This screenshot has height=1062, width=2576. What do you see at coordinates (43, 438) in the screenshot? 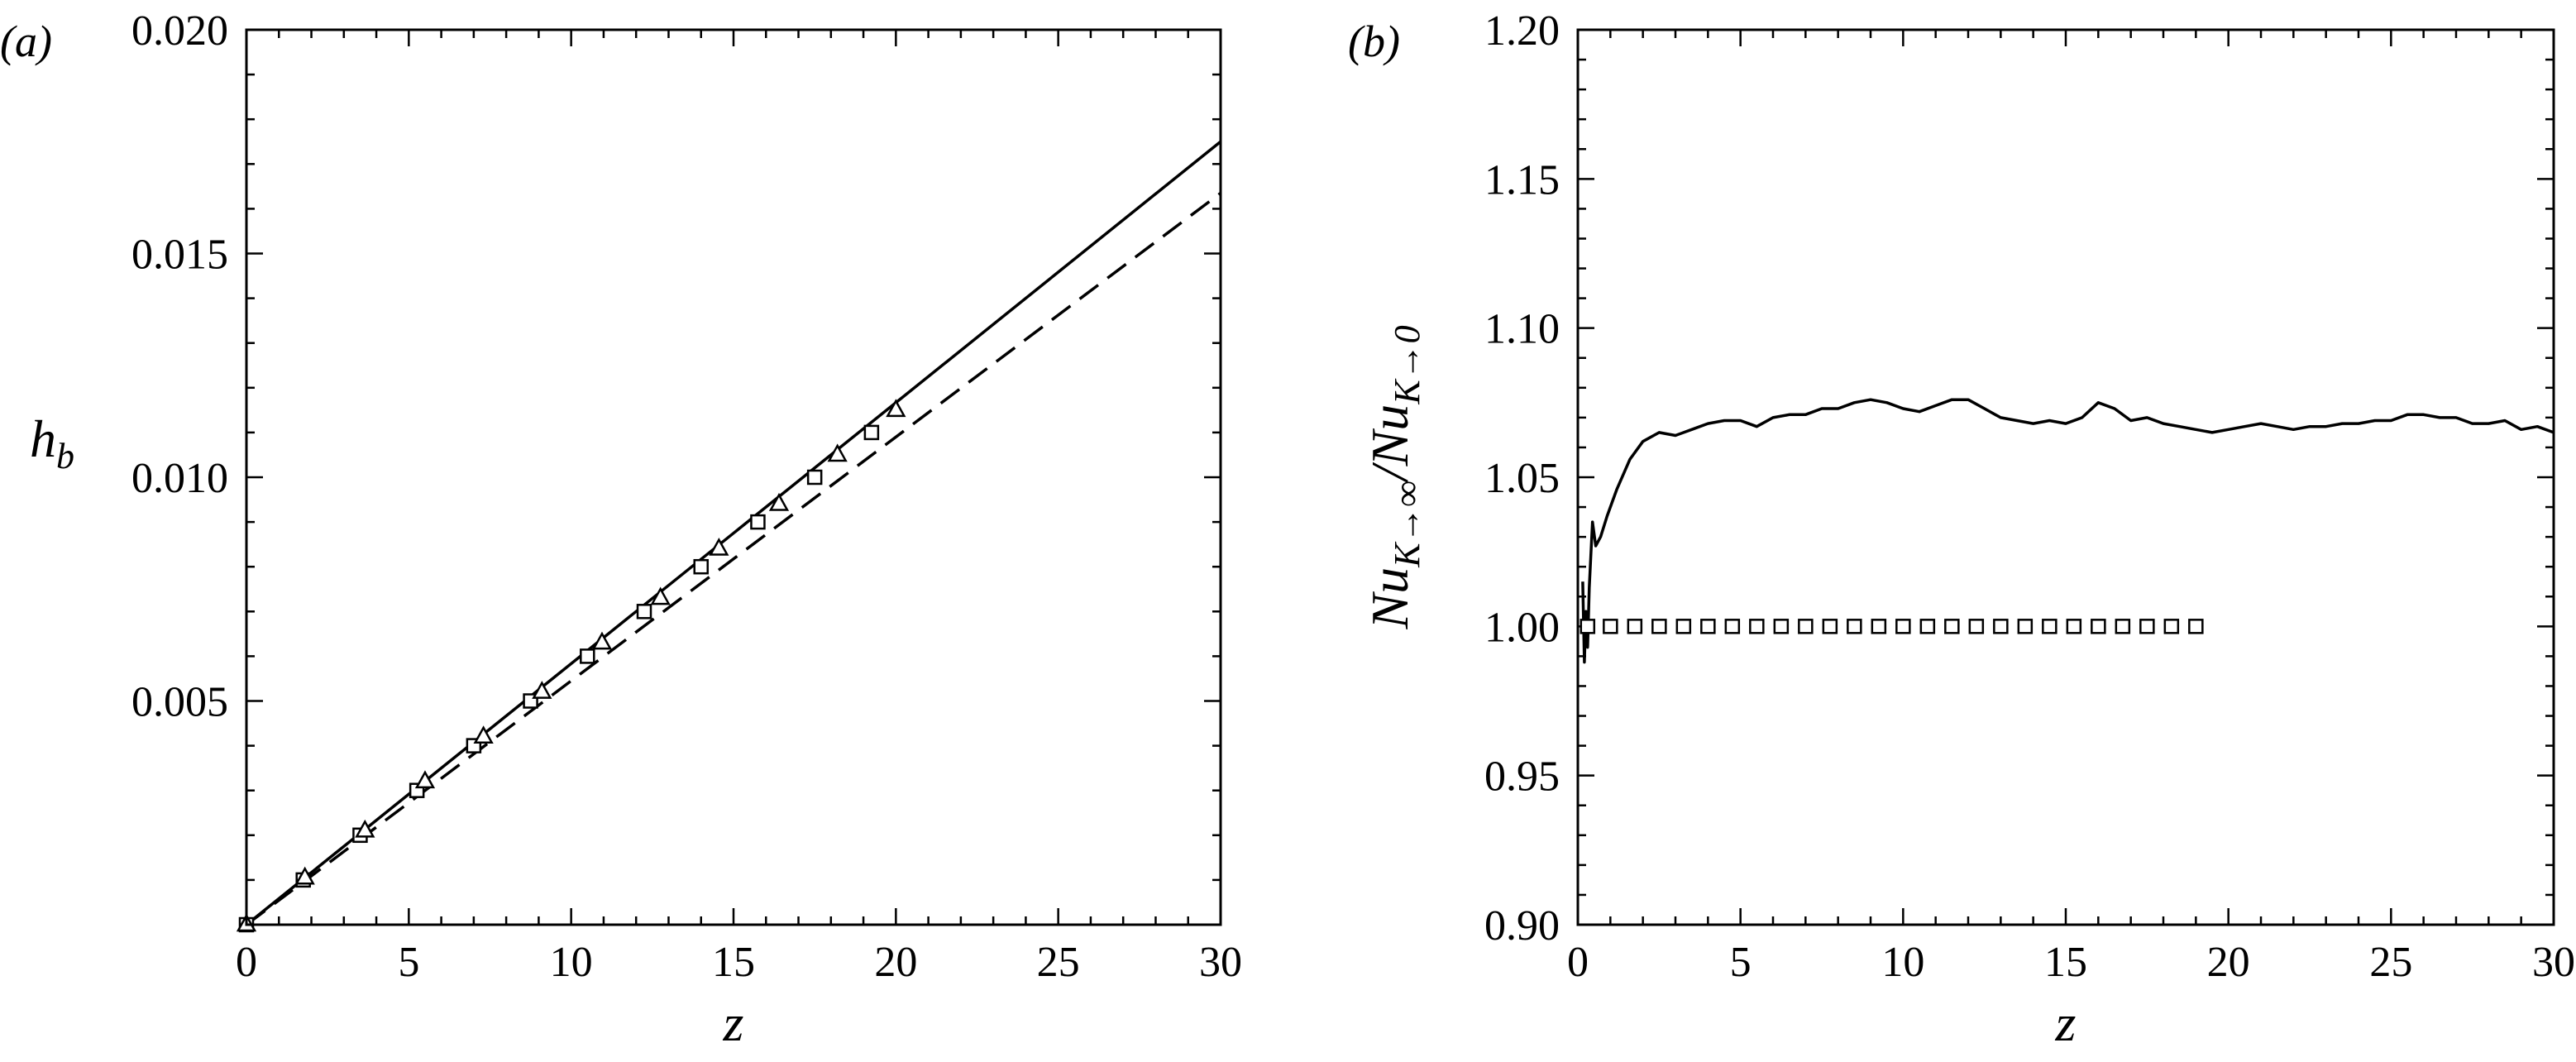
I see `panel-a-ylabel-base: h` at bounding box center [43, 438].